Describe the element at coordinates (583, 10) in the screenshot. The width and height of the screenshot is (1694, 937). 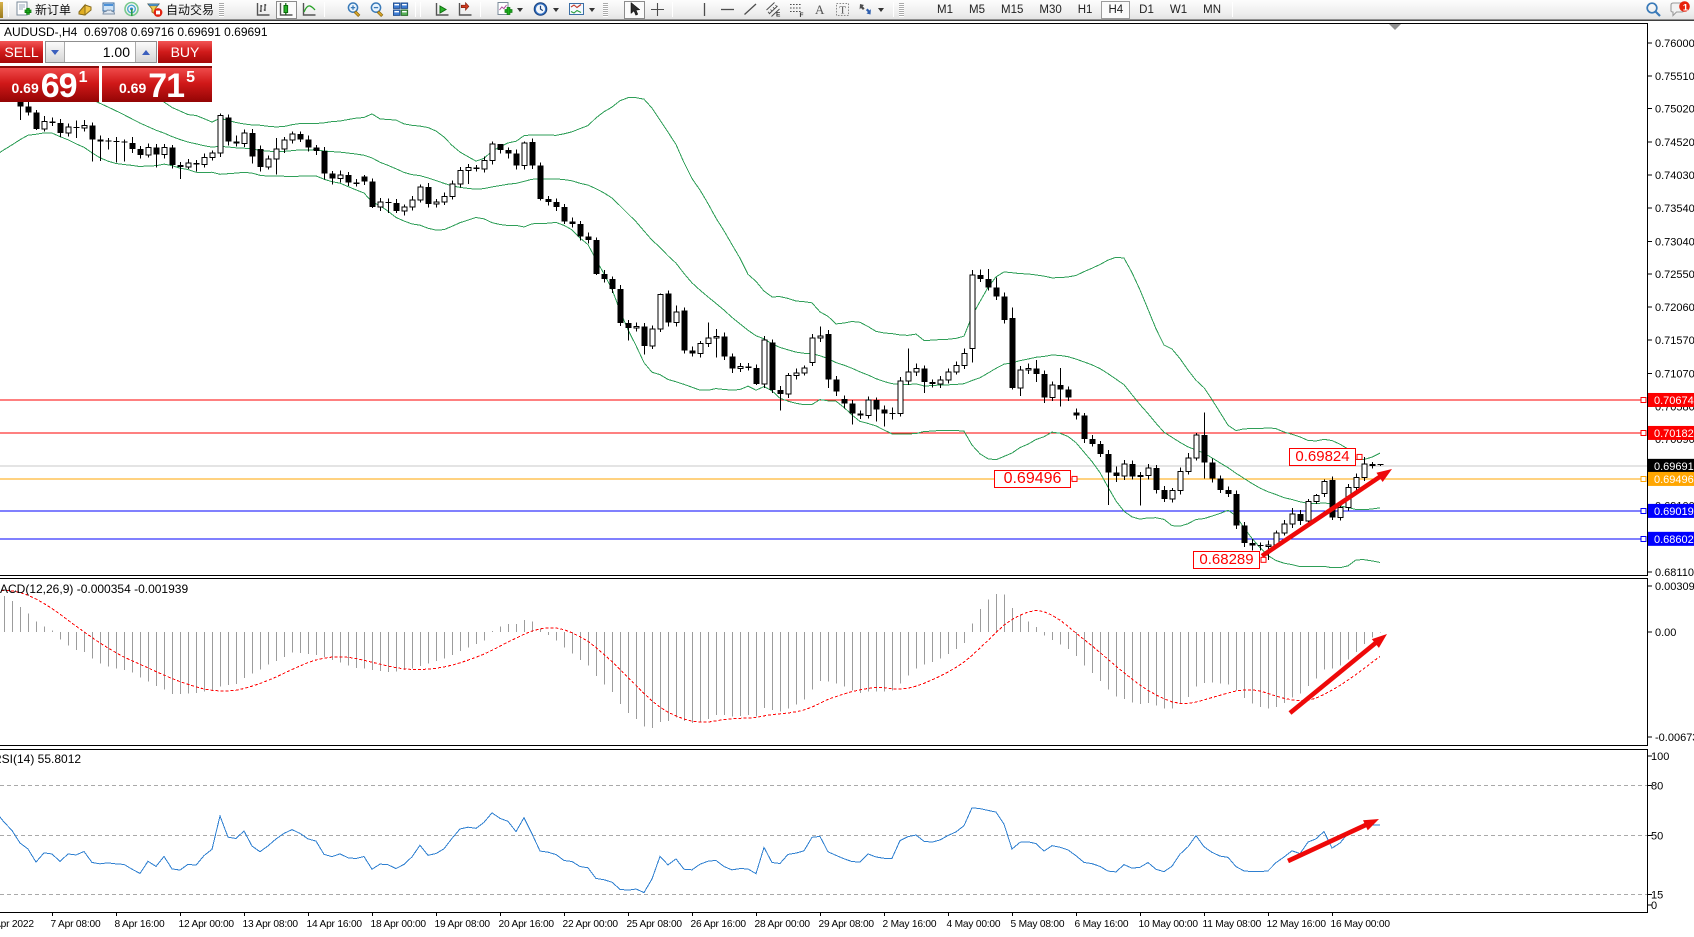
I see `templates-button` at that location.